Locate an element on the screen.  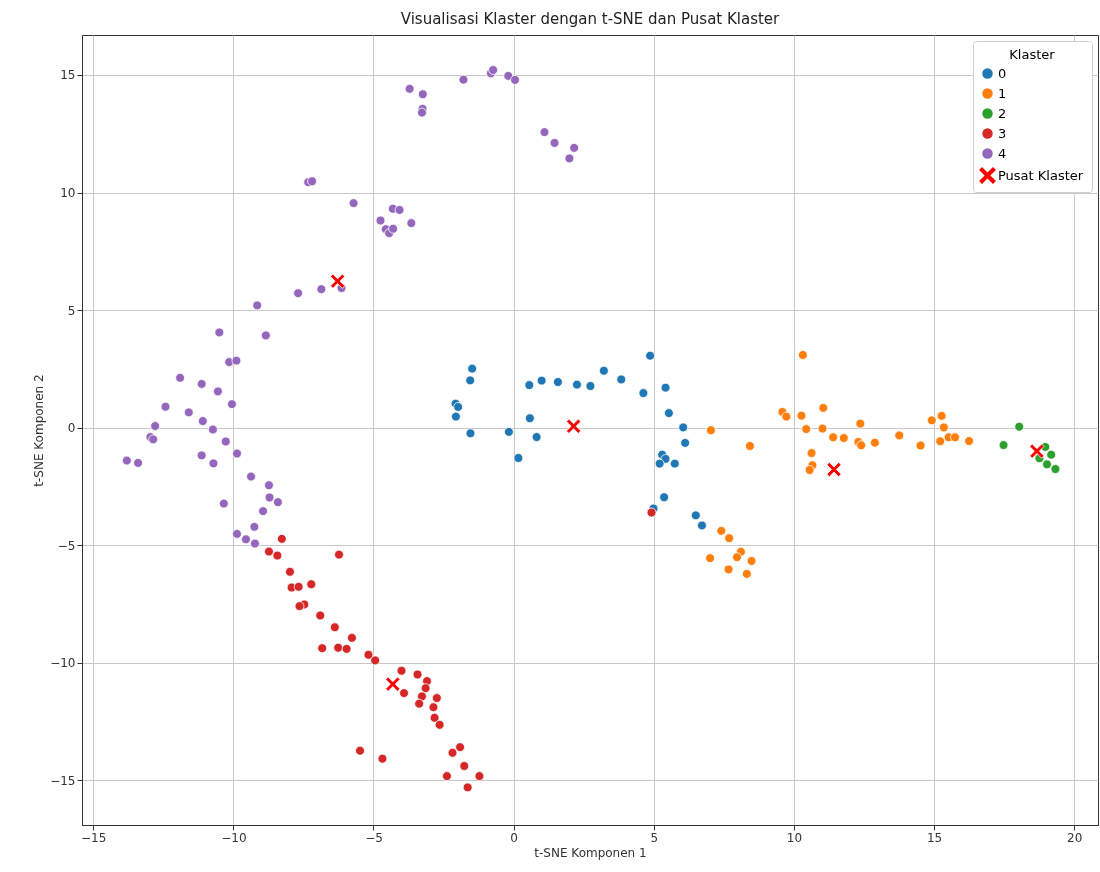
y-tick-label: 0 is located at coordinates (71, 428).